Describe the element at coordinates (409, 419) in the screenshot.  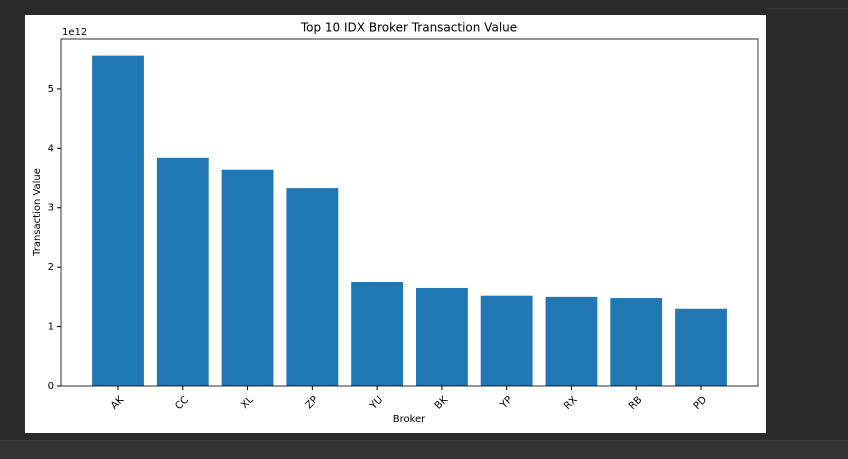
I see `x-axis-label: Broker` at that location.